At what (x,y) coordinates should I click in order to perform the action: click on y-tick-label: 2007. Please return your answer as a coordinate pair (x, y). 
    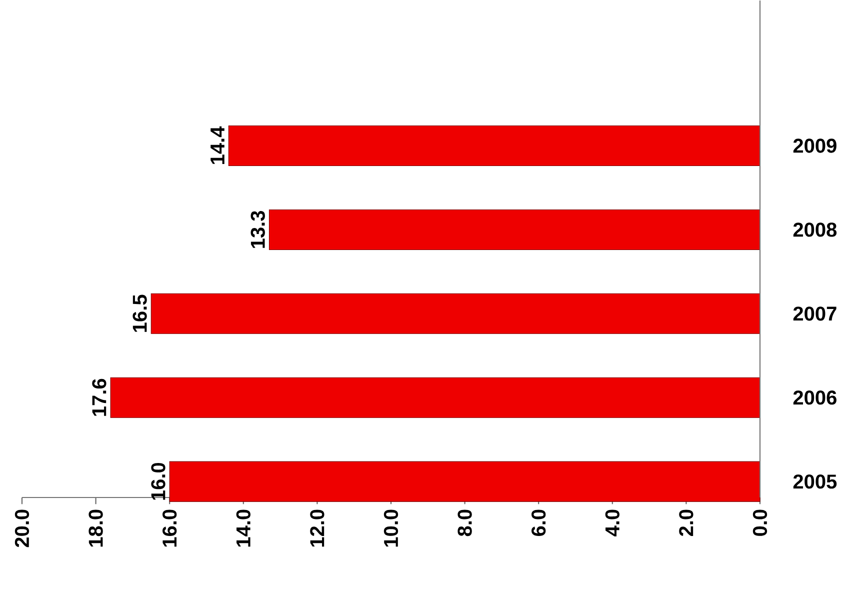
    Looking at the image, I should click on (814, 313).